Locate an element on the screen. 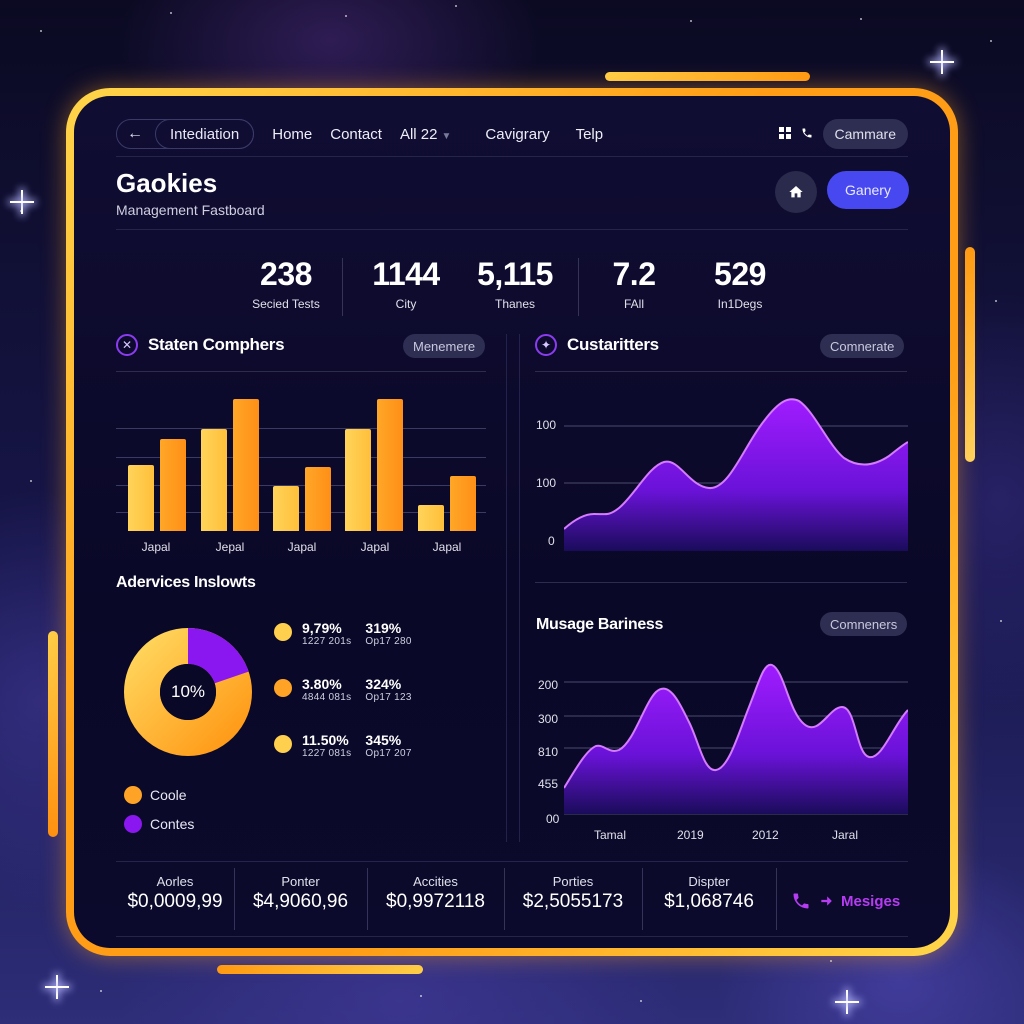  nav-link-telp: Telp is located at coordinates (589, 134).